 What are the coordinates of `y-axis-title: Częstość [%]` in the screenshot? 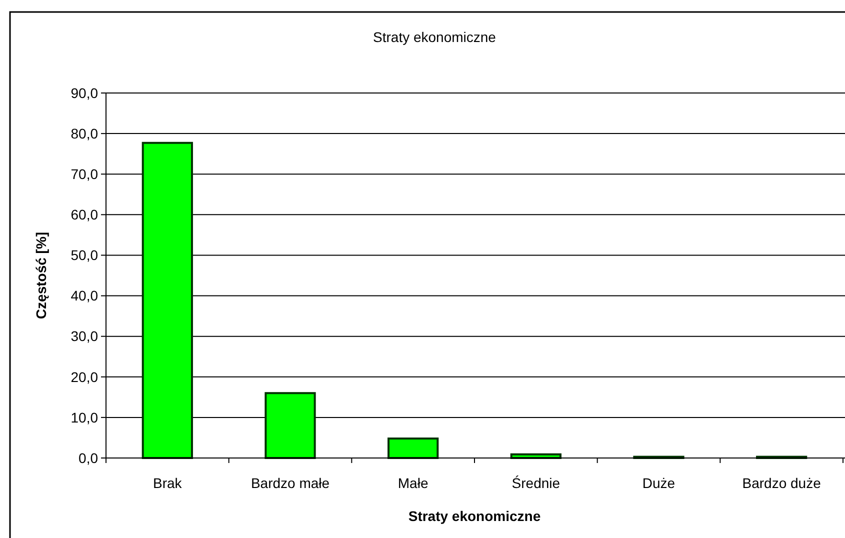 It's located at (41, 276).